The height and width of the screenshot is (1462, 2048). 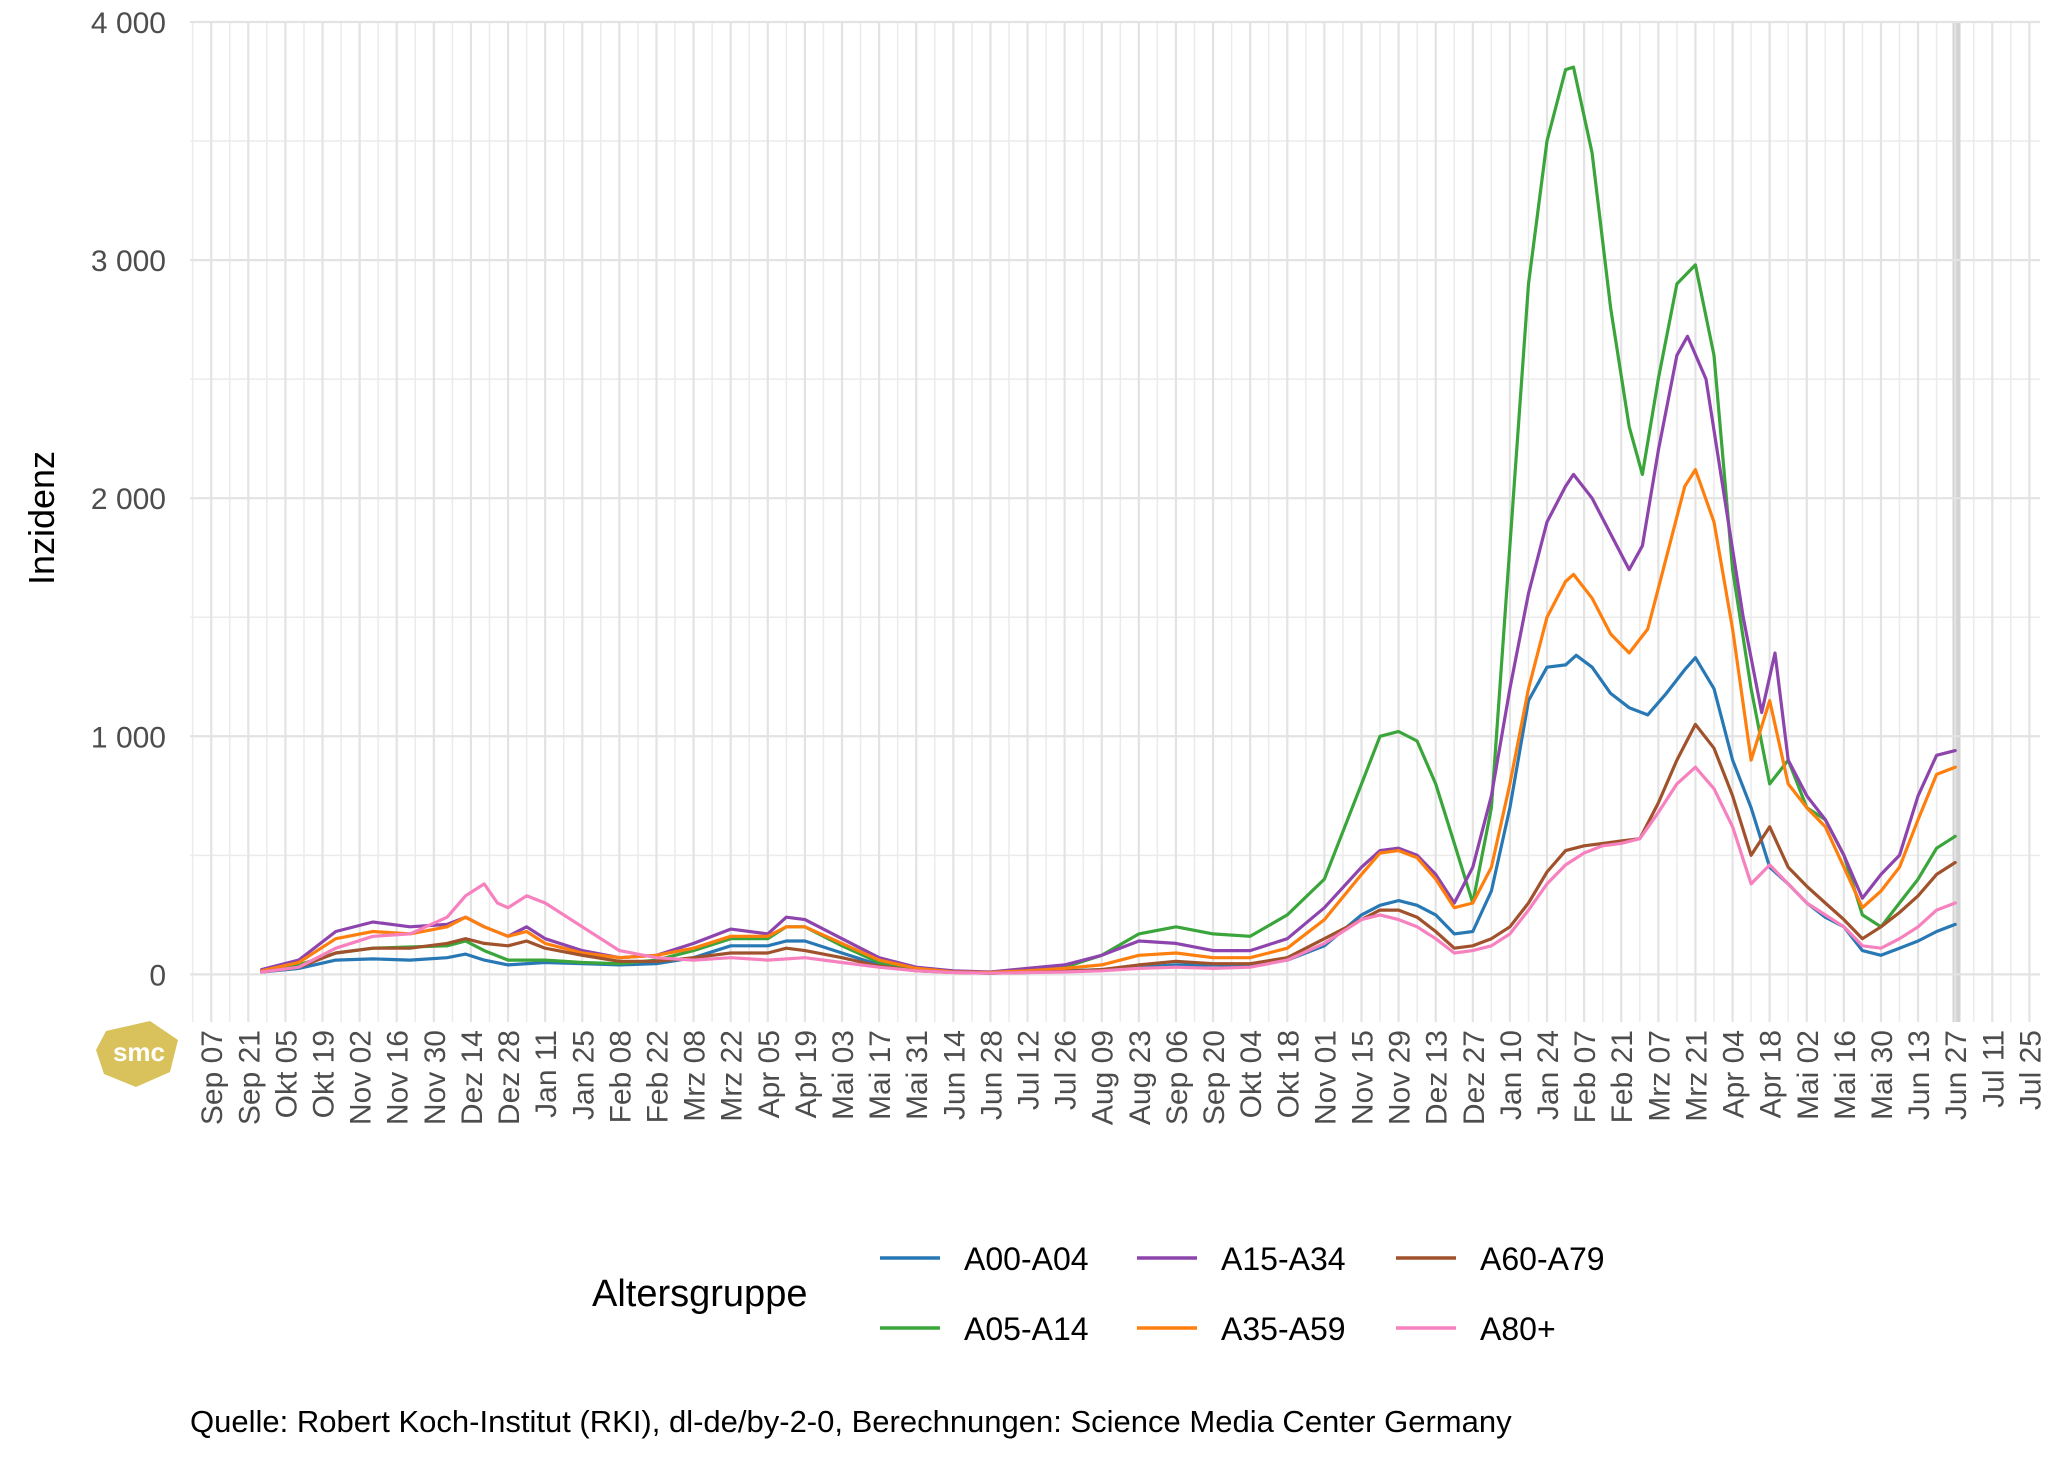 I want to click on x-tick-label: Jun 27, so click(x=1956, y=1075).